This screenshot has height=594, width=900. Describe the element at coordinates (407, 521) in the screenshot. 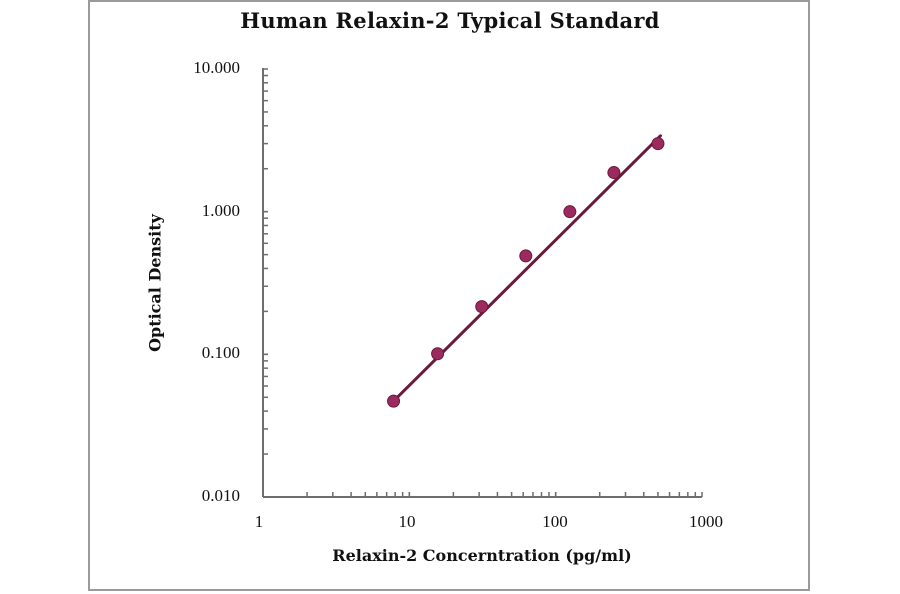

I see `x-tick-label: 10` at that location.